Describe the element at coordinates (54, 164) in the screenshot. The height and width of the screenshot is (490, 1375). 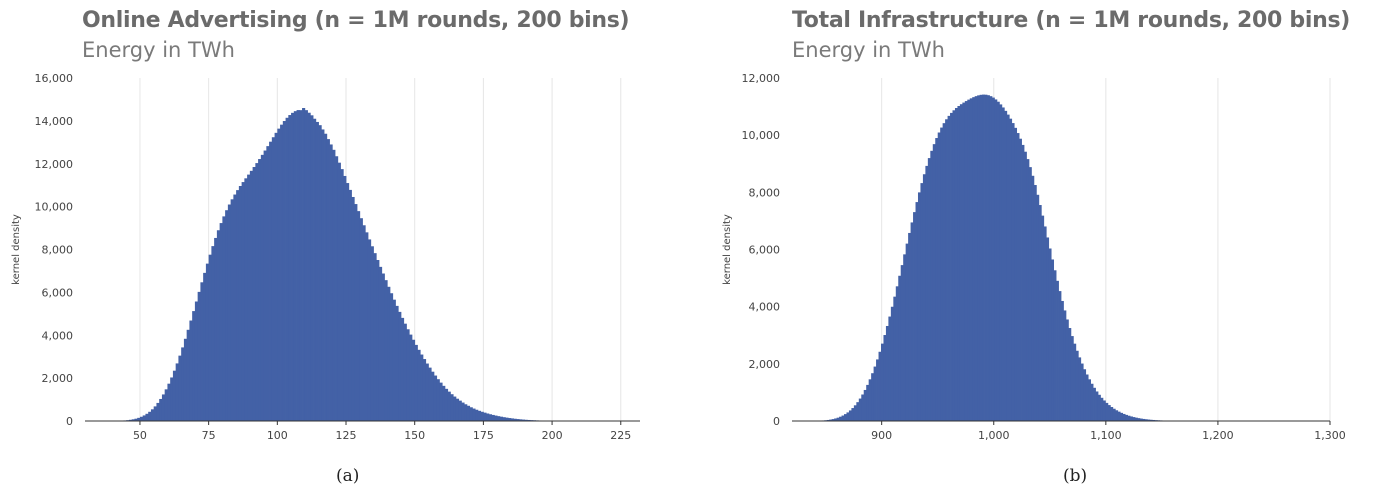
I see `y-tick-label: 12,000` at that location.